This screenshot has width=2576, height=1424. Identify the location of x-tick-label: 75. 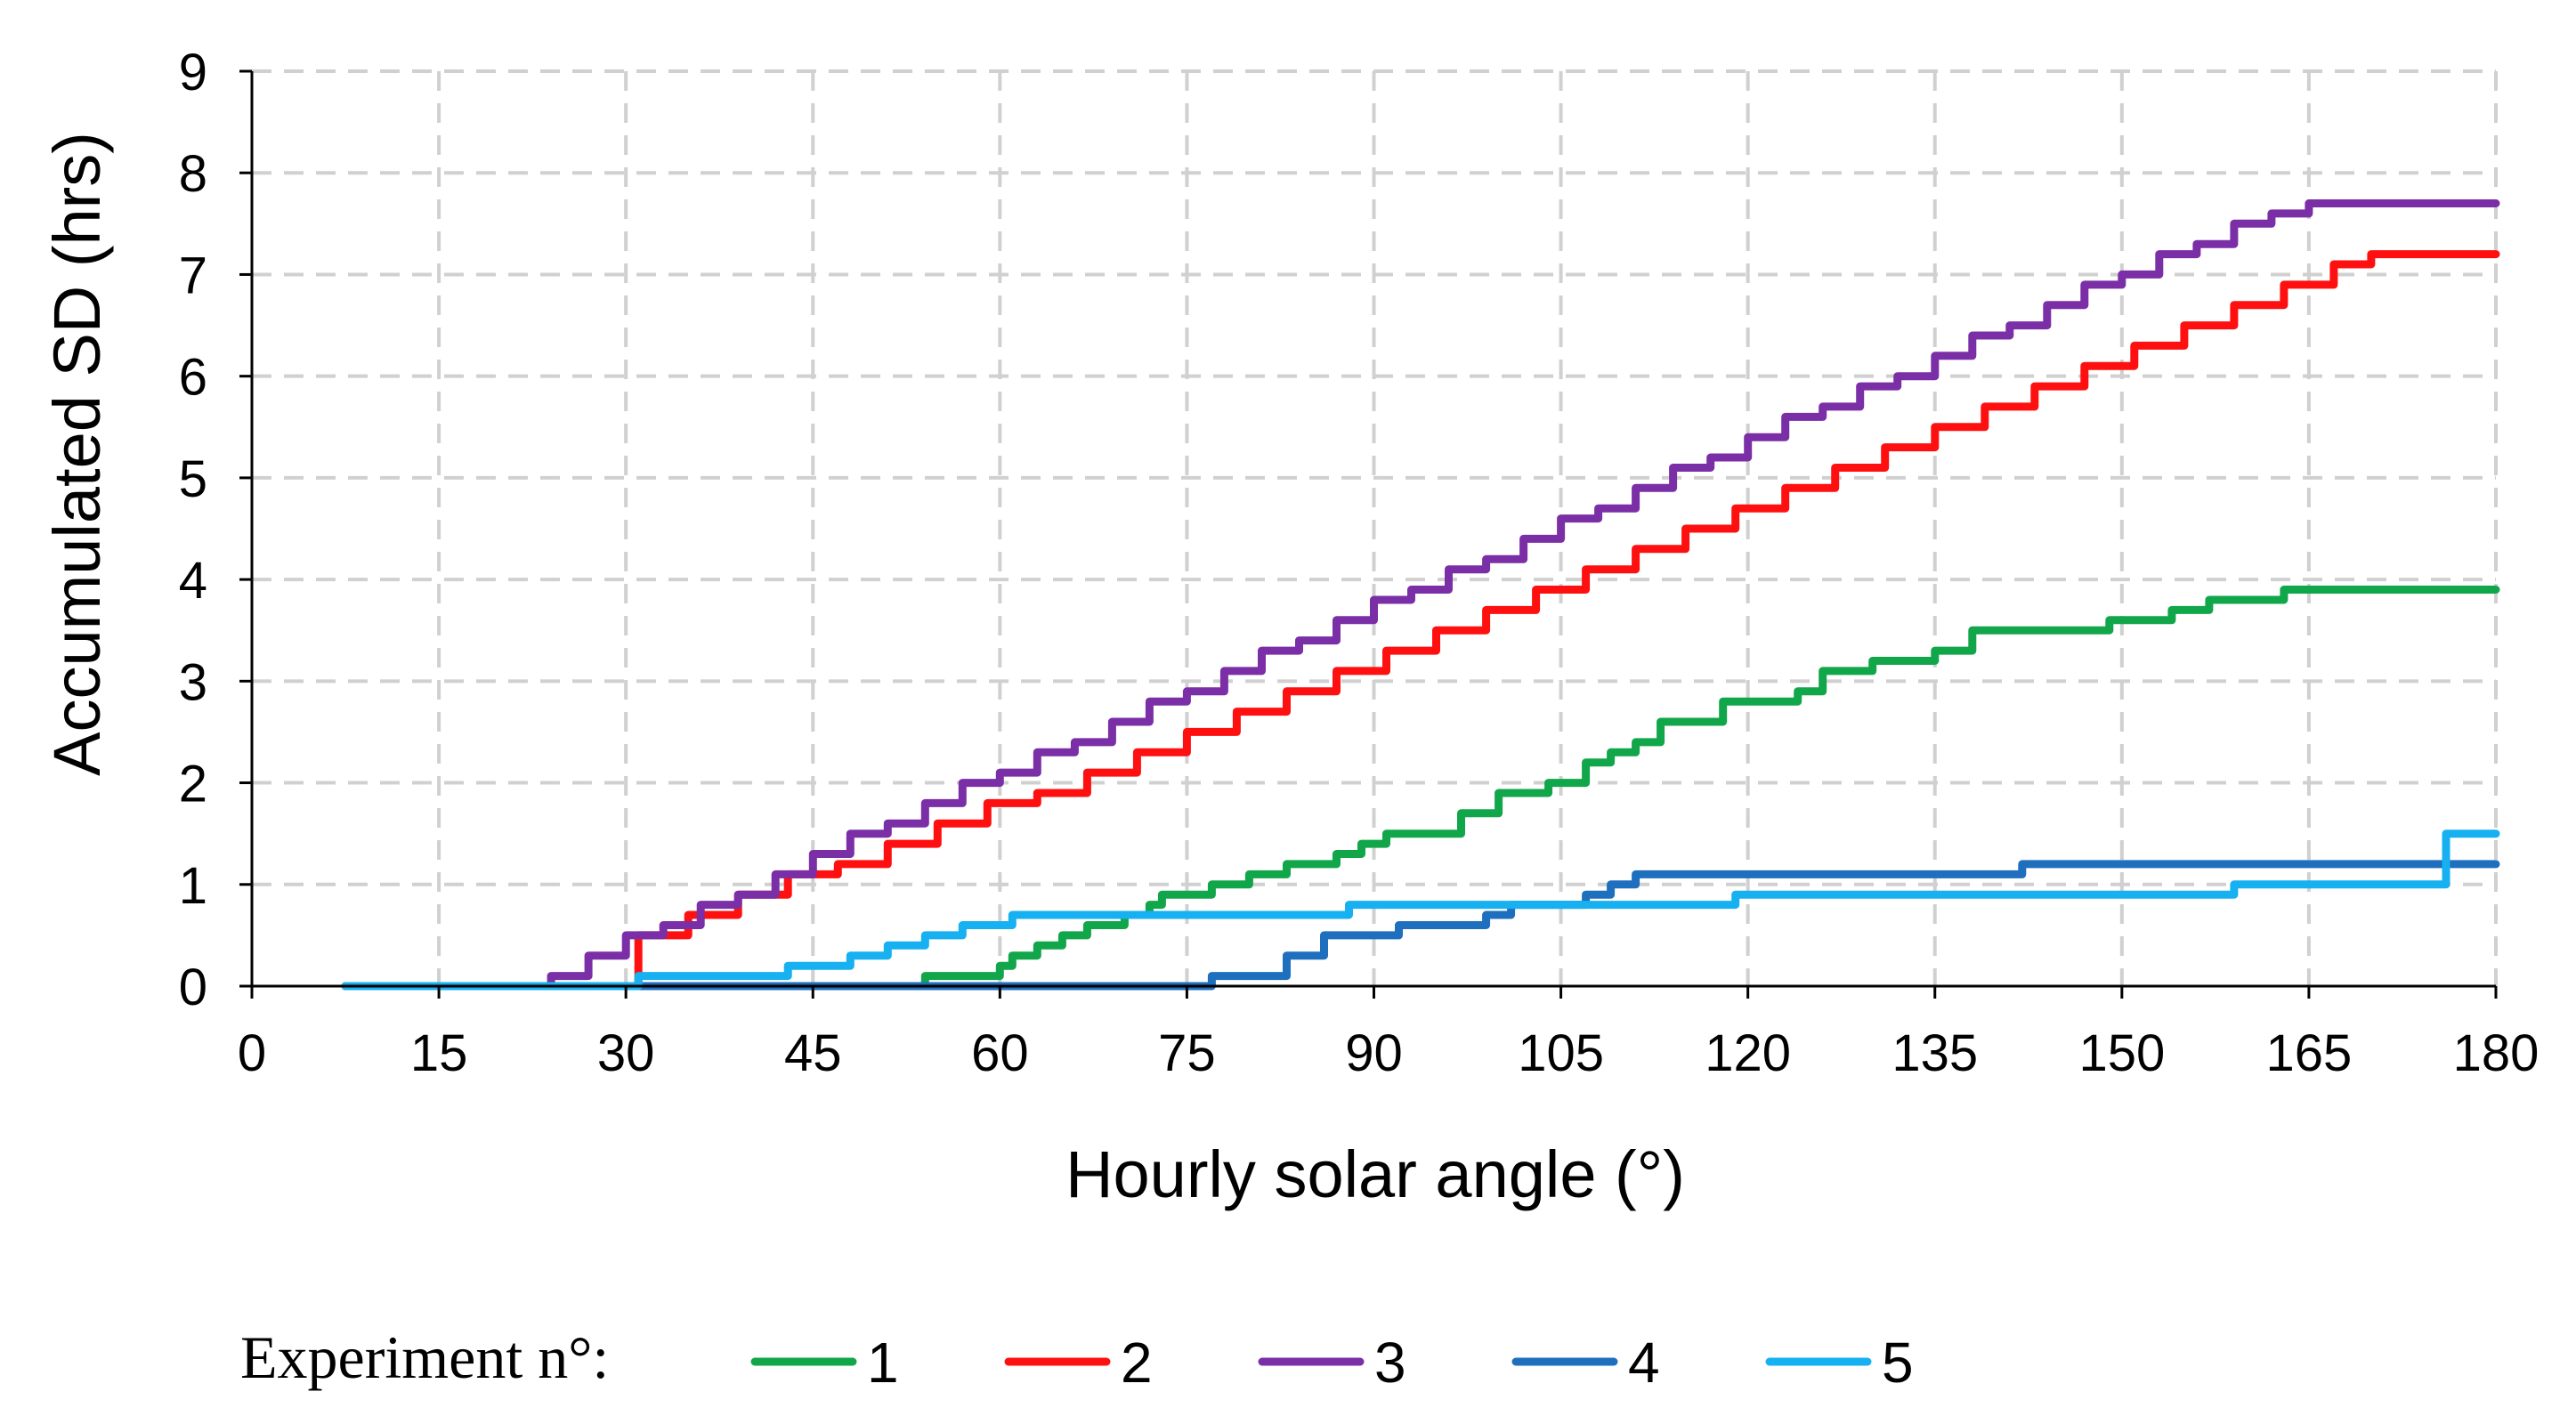
(1187, 1053).